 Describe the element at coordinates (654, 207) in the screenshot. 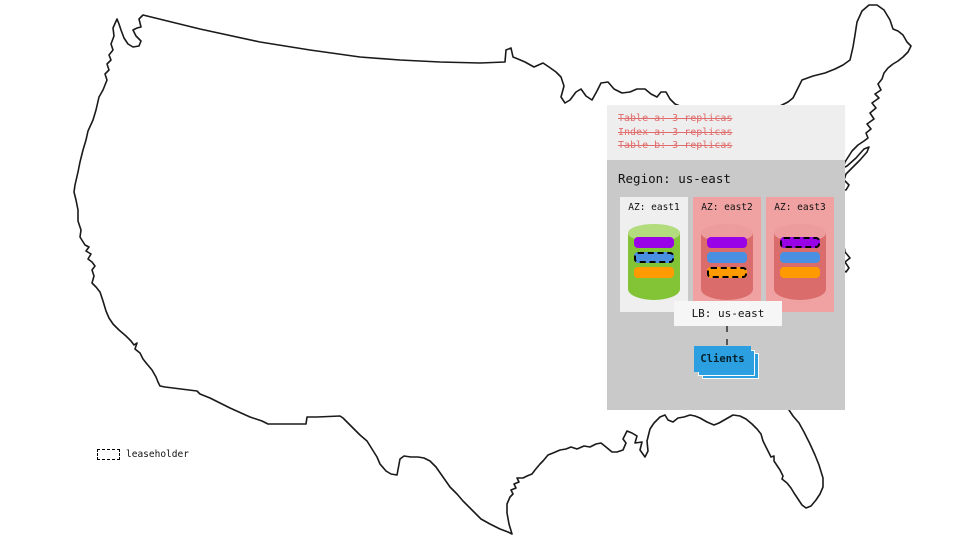

I see `az-label: AZ: east1` at that location.